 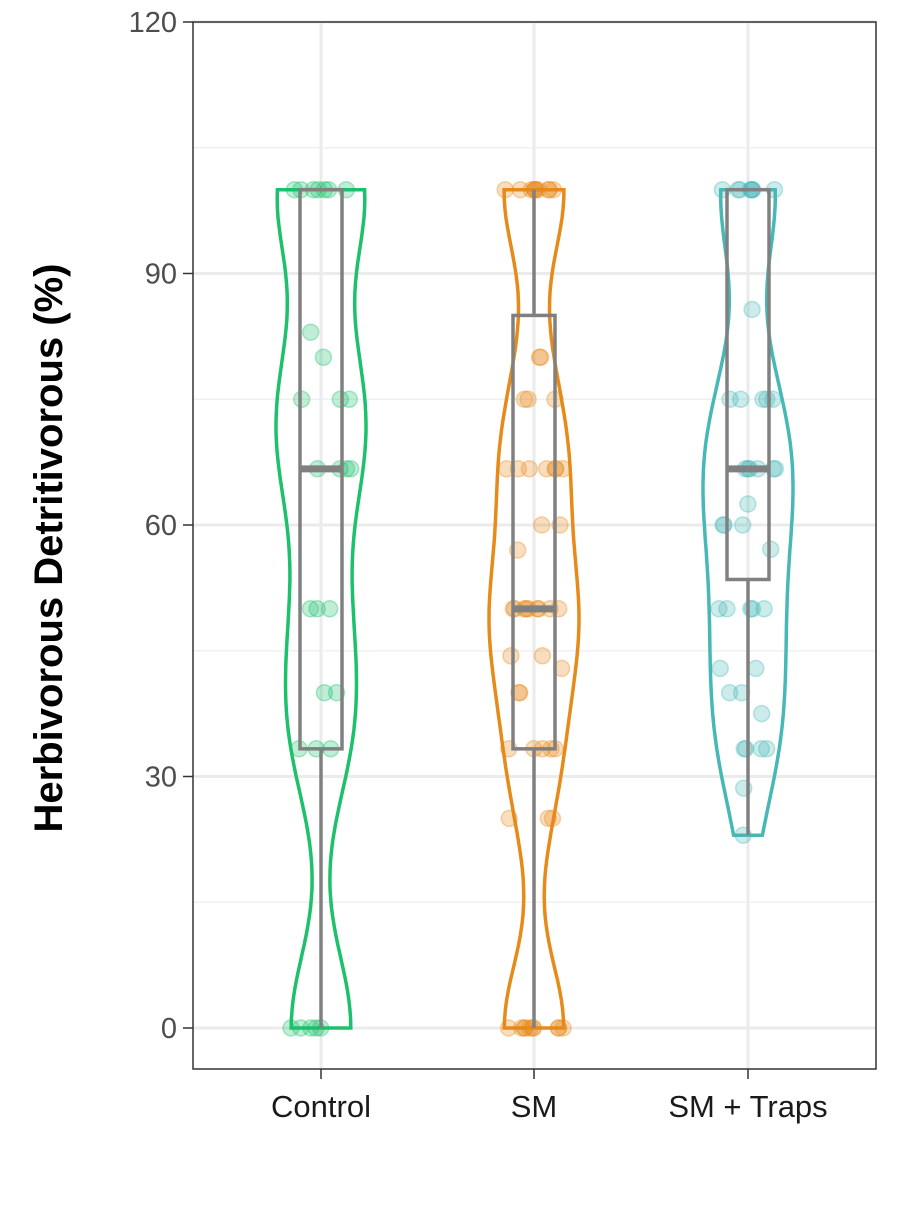 I want to click on y-tick-label: 30, so click(x=161, y=778).